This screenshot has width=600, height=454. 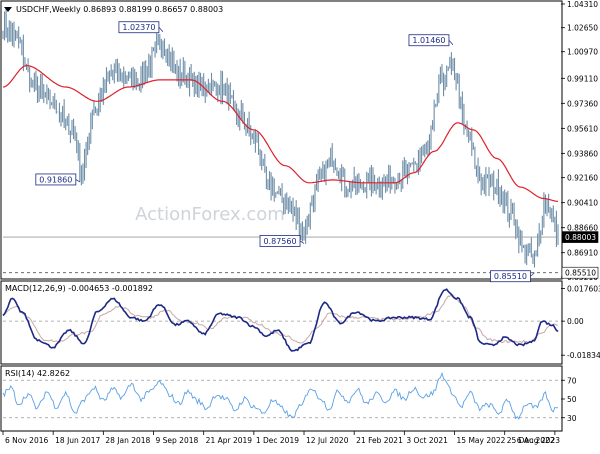 I want to click on price-axis-tick-label: 0.99110, so click(x=582, y=78).